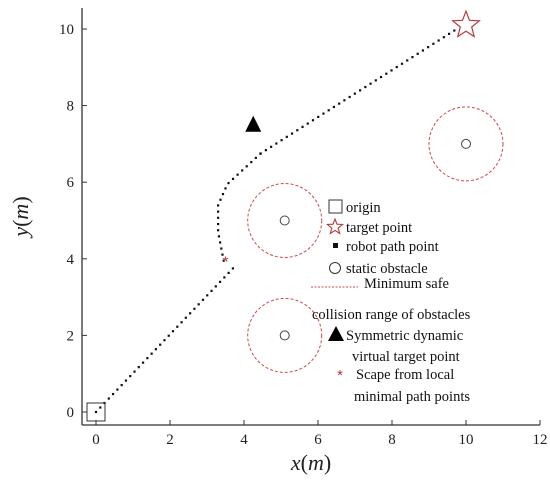 This screenshot has width=550, height=481. What do you see at coordinates (404, 336) in the screenshot?
I see `legend-label: Symmetric dynamic` at bounding box center [404, 336].